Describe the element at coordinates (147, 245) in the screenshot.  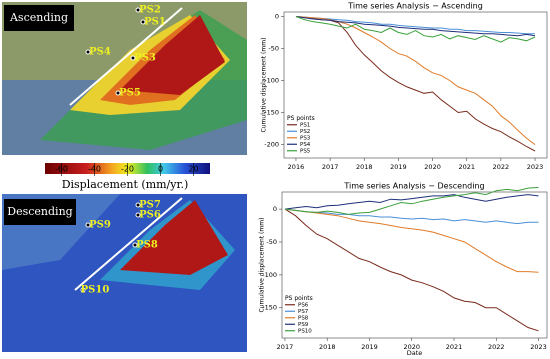
I see `ps-label: PS8` at that location.